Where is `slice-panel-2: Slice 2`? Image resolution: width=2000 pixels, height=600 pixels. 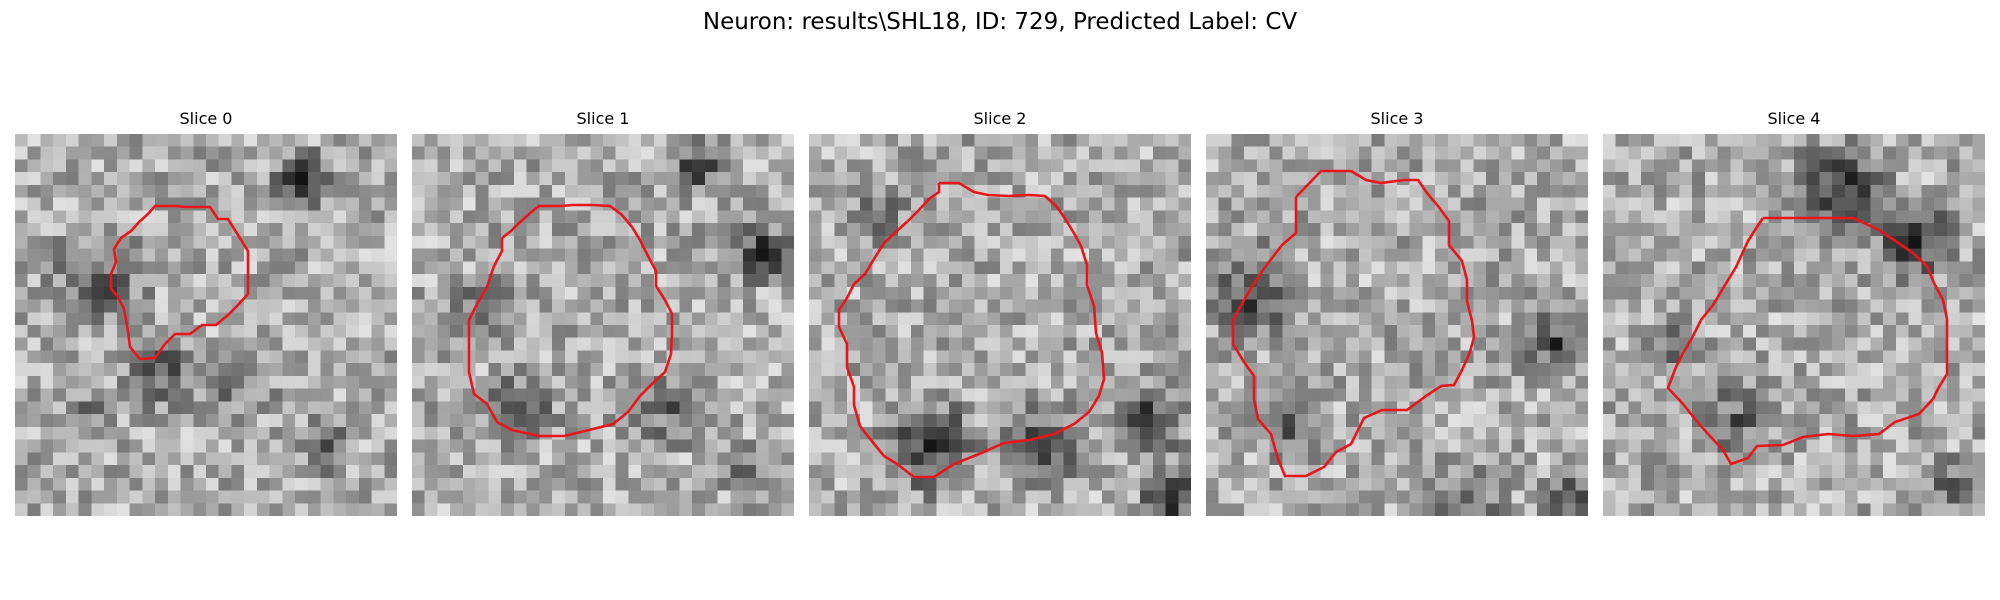 slice-panel-2: Slice 2 is located at coordinates (1000, 312).